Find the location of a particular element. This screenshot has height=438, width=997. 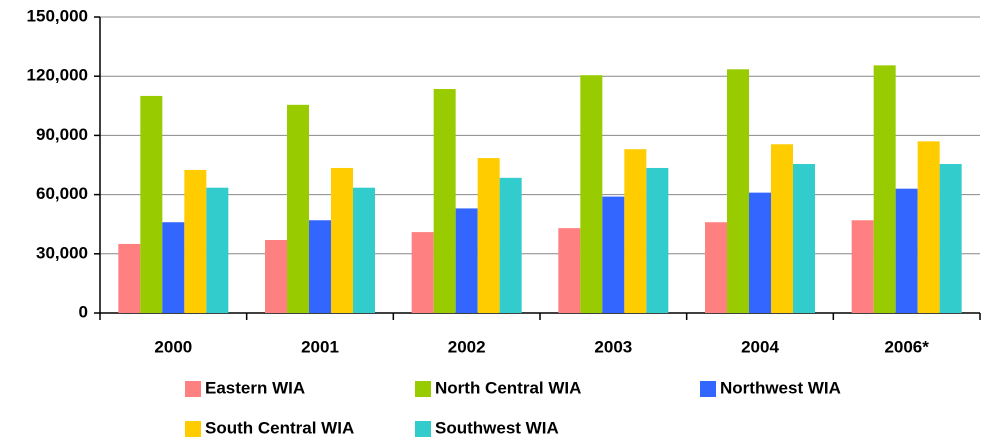

y-tick-label: 60,000 is located at coordinates (62, 193).